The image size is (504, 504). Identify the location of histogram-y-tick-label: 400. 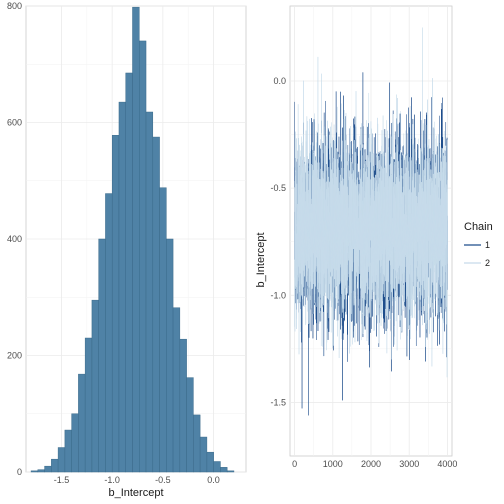
(14, 239).